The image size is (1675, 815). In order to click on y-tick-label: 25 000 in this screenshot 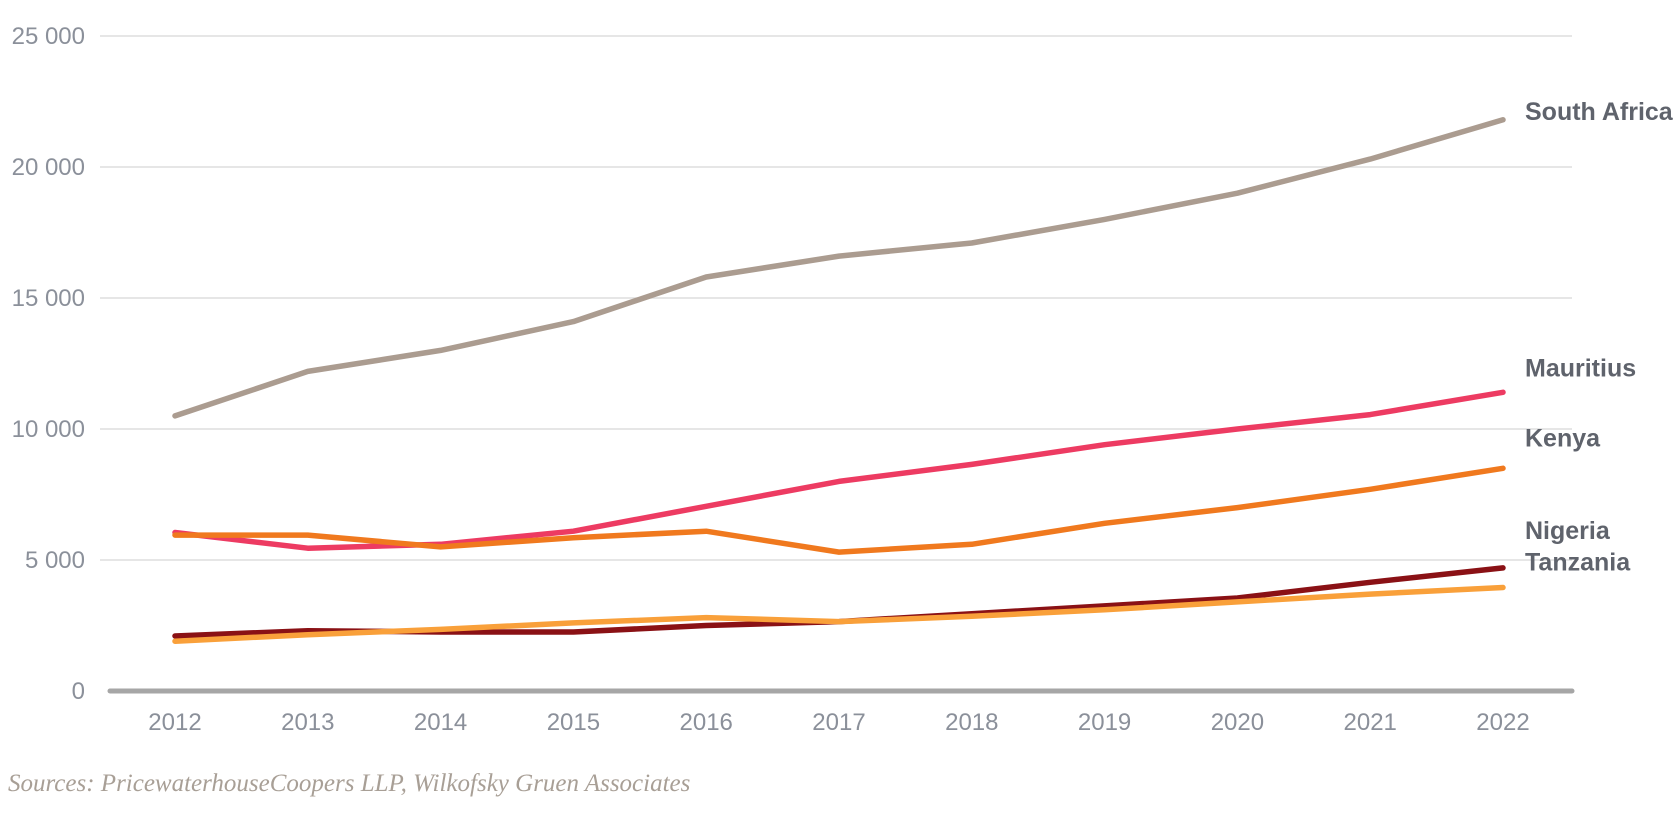, I will do `click(48, 36)`.